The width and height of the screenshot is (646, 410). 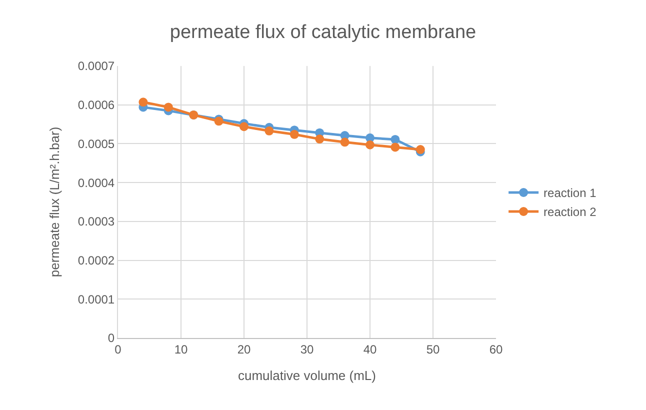 What do you see at coordinates (370, 349) in the screenshot?
I see `x-tick-label: 40` at bounding box center [370, 349].